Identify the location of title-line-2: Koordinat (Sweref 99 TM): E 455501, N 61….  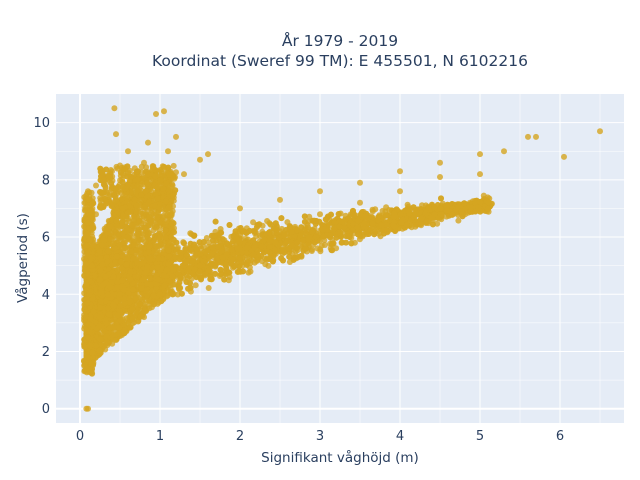
(340, 61).